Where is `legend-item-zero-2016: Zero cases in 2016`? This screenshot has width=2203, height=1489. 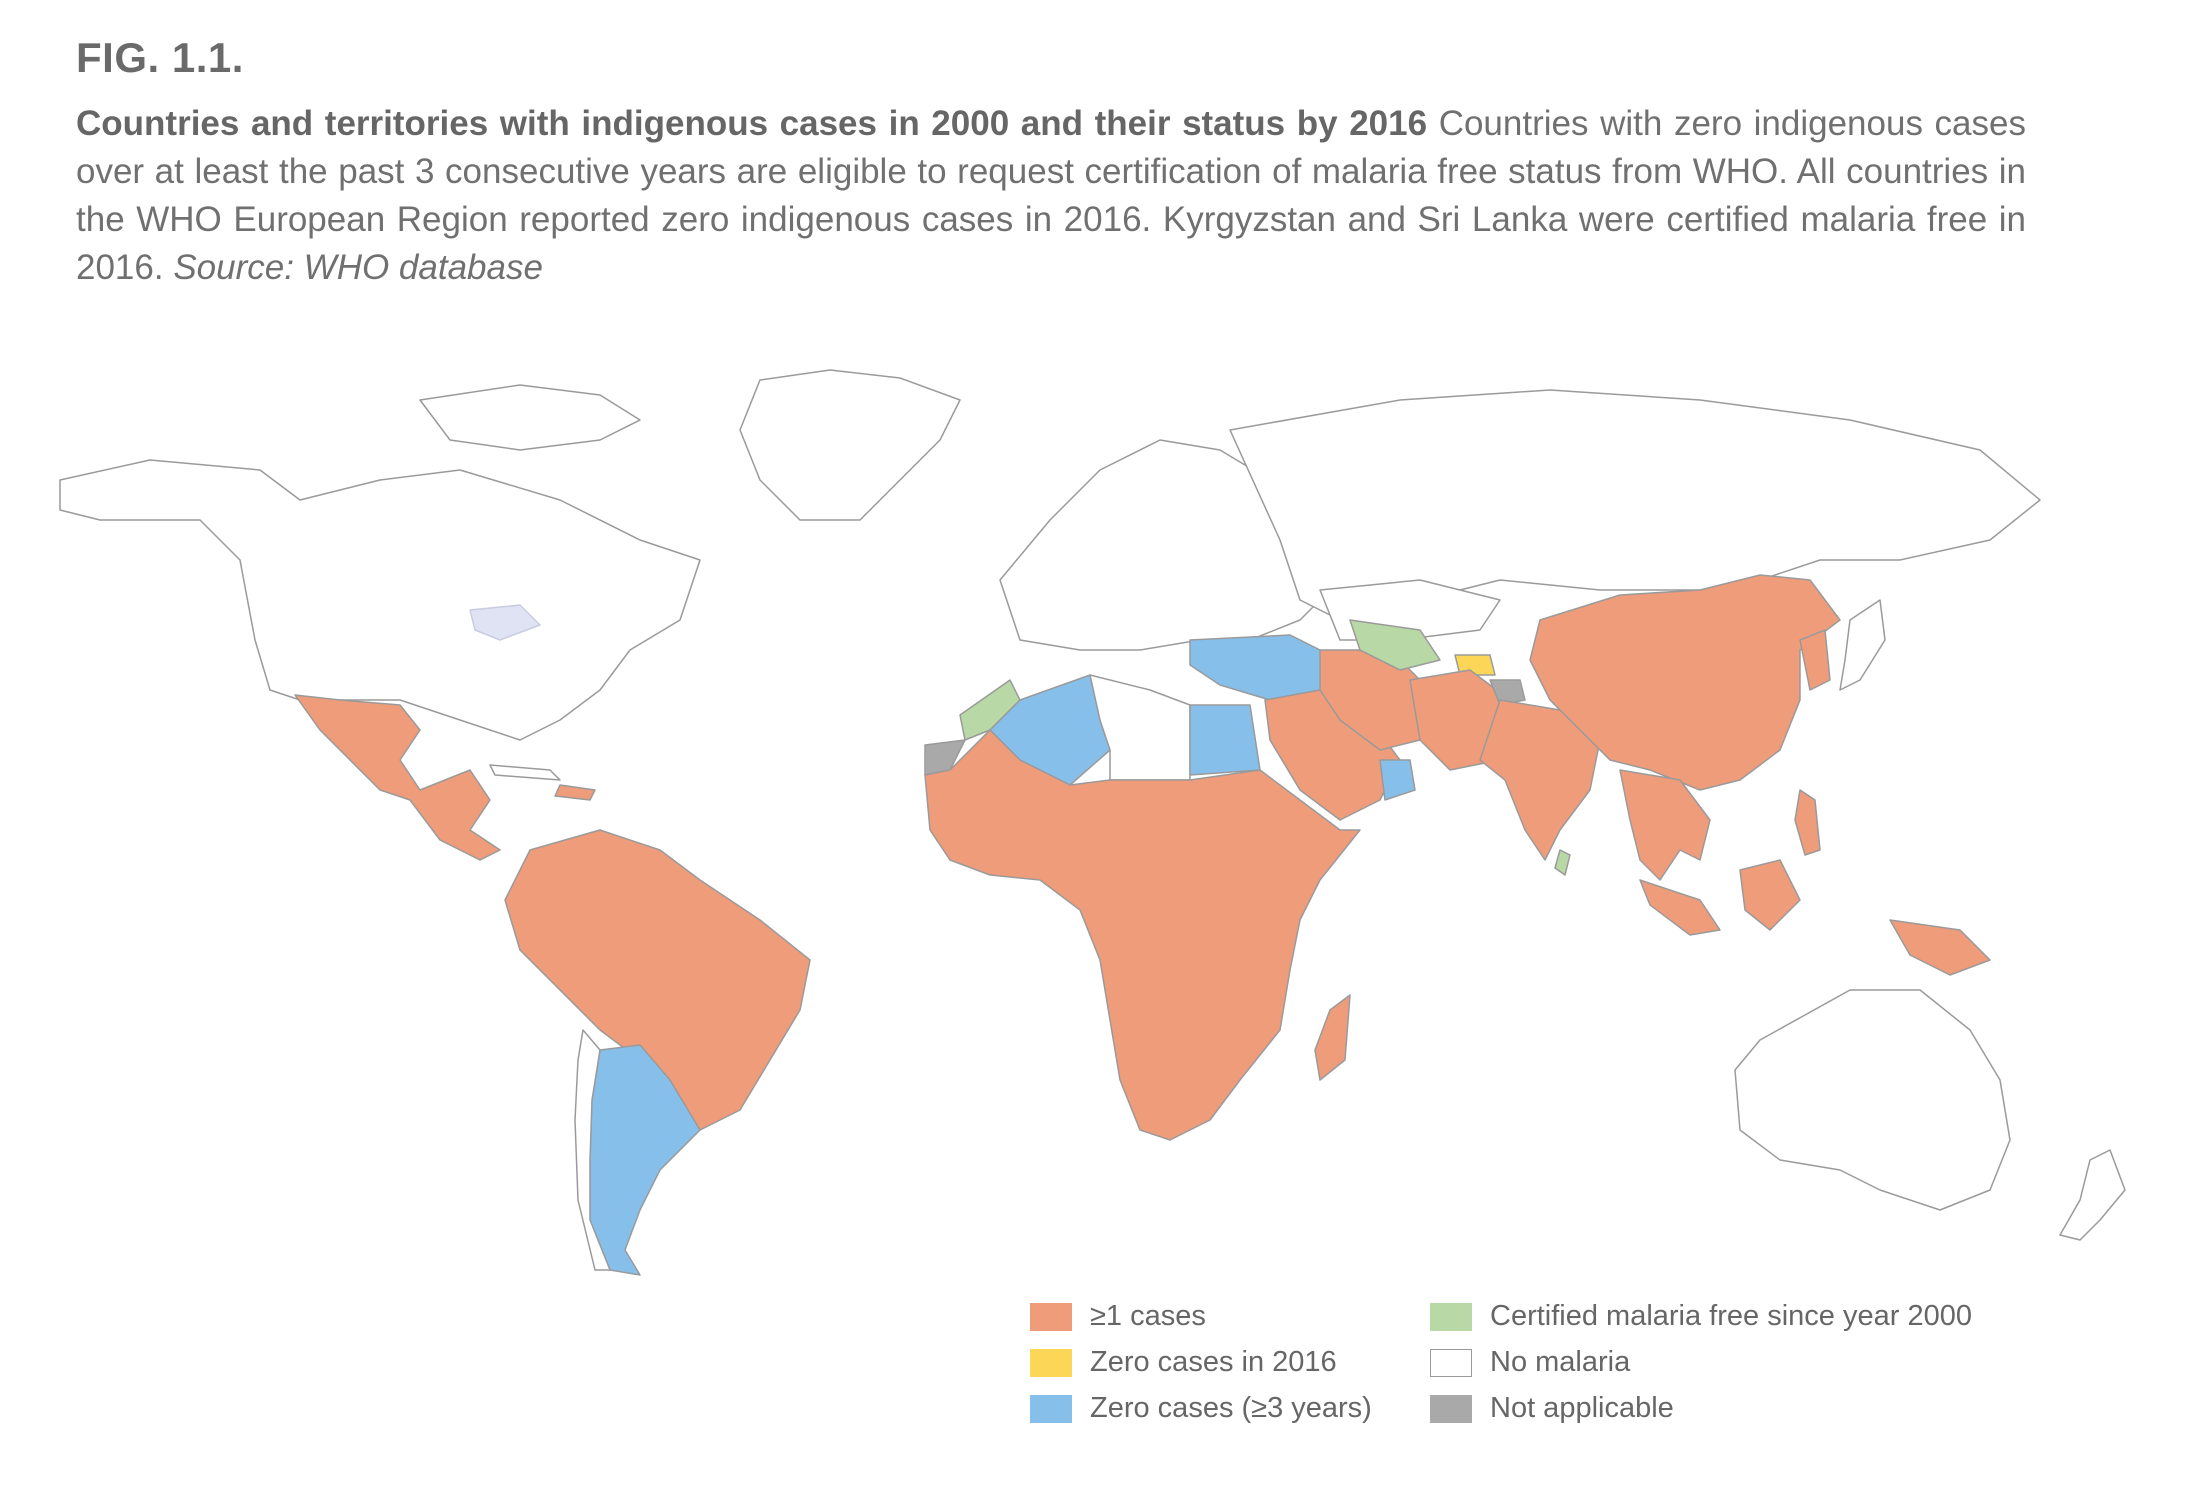
legend-item-zero-2016: Zero cases in 2016 is located at coordinates (1183, 1362).